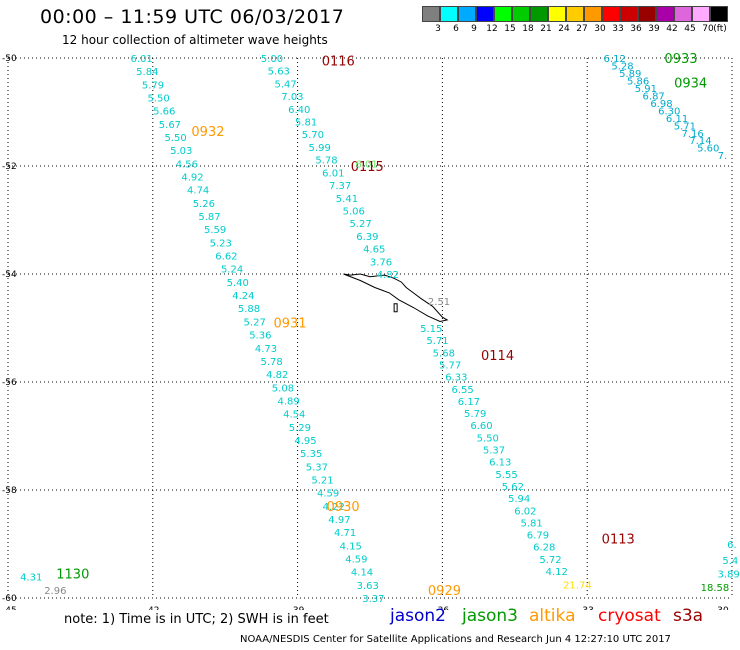 The image size is (740, 650). Describe the element at coordinates (513, 487) in the screenshot. I see `swh-value: 5.62` at that location.